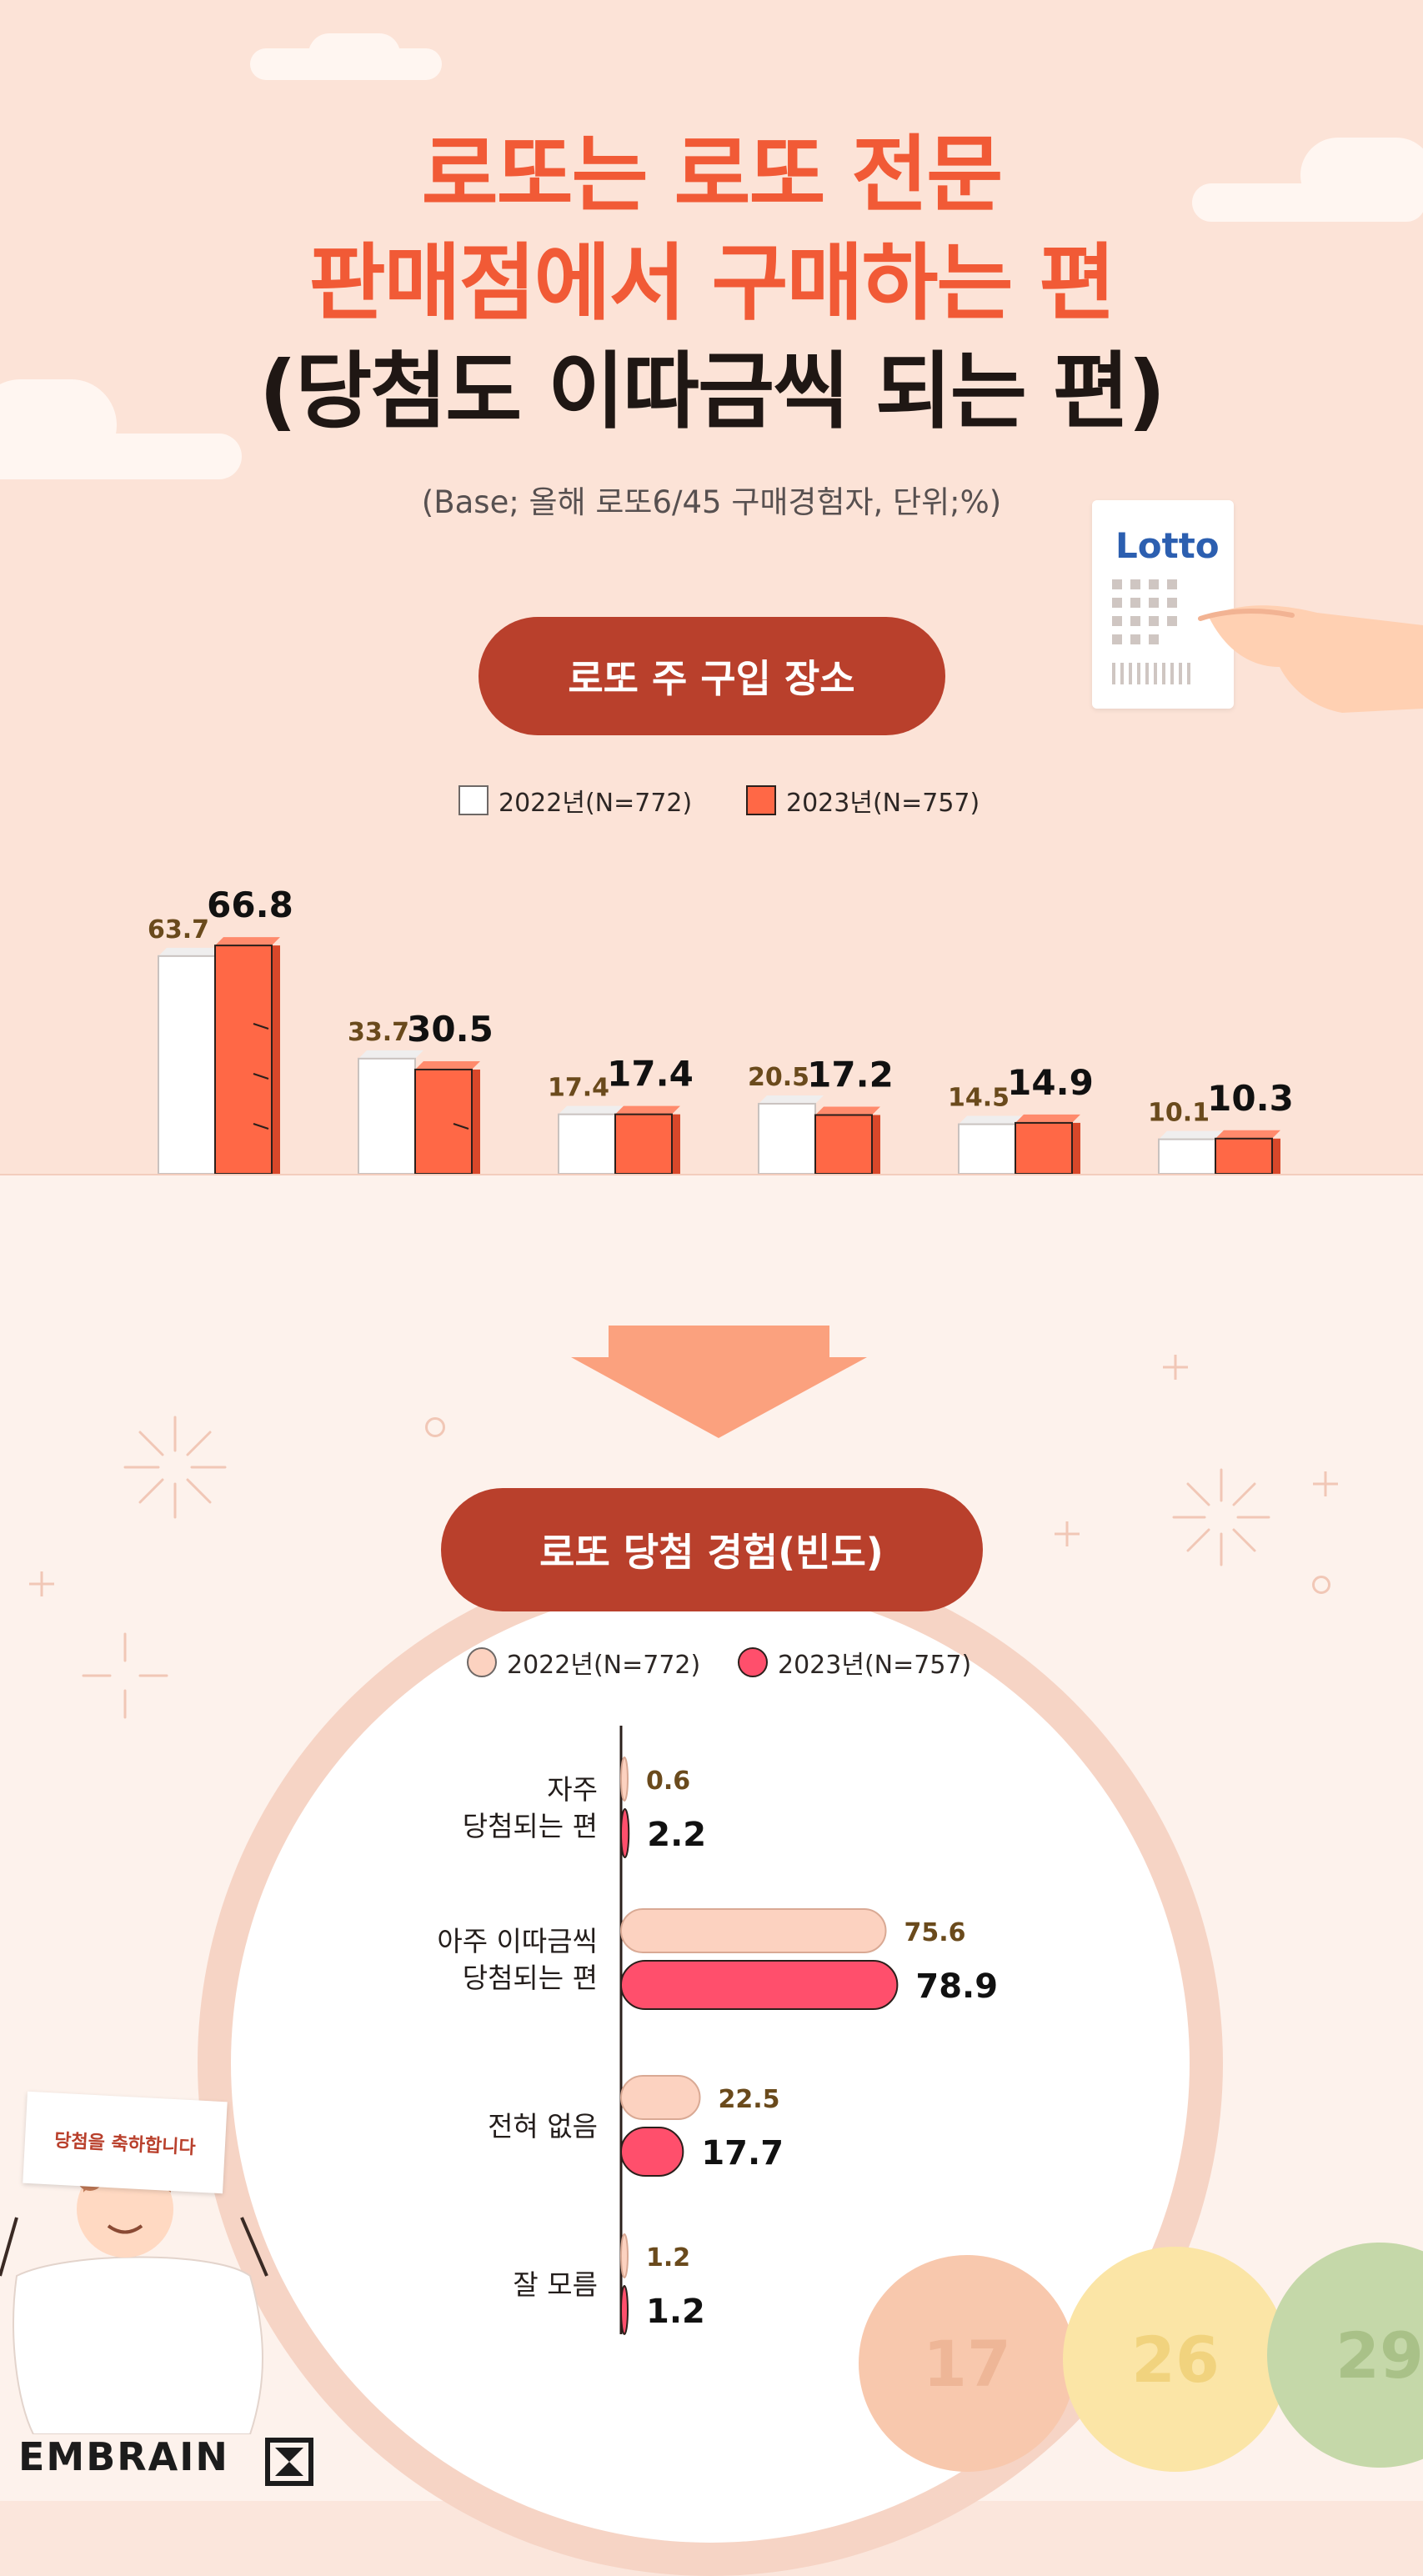  Describe the element at coordinates (1050, 1082) in the screenshot. I see `value-label-2023: 14.9` at that location.